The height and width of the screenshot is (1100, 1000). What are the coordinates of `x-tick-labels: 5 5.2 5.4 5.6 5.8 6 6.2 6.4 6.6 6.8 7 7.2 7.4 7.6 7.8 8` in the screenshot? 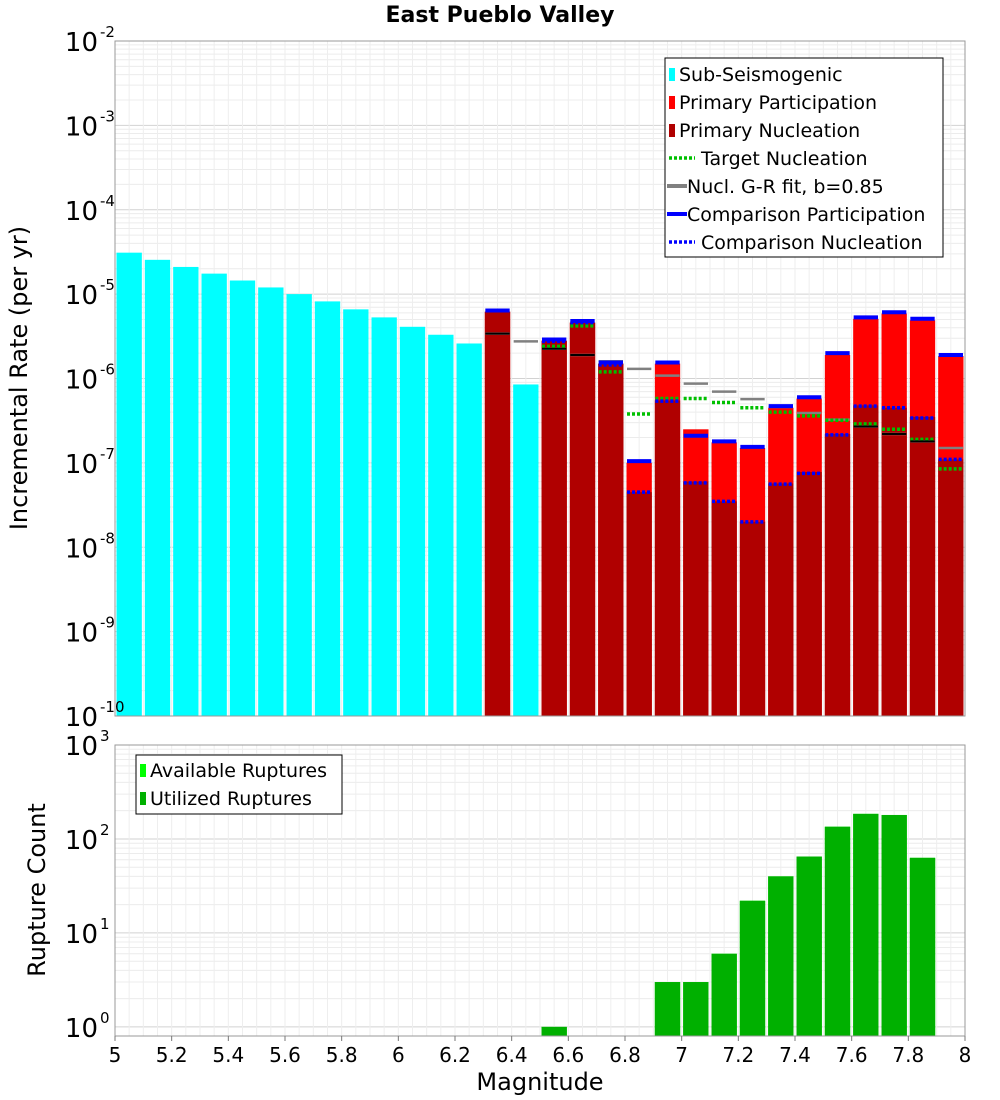 It's located at (540, 1051).